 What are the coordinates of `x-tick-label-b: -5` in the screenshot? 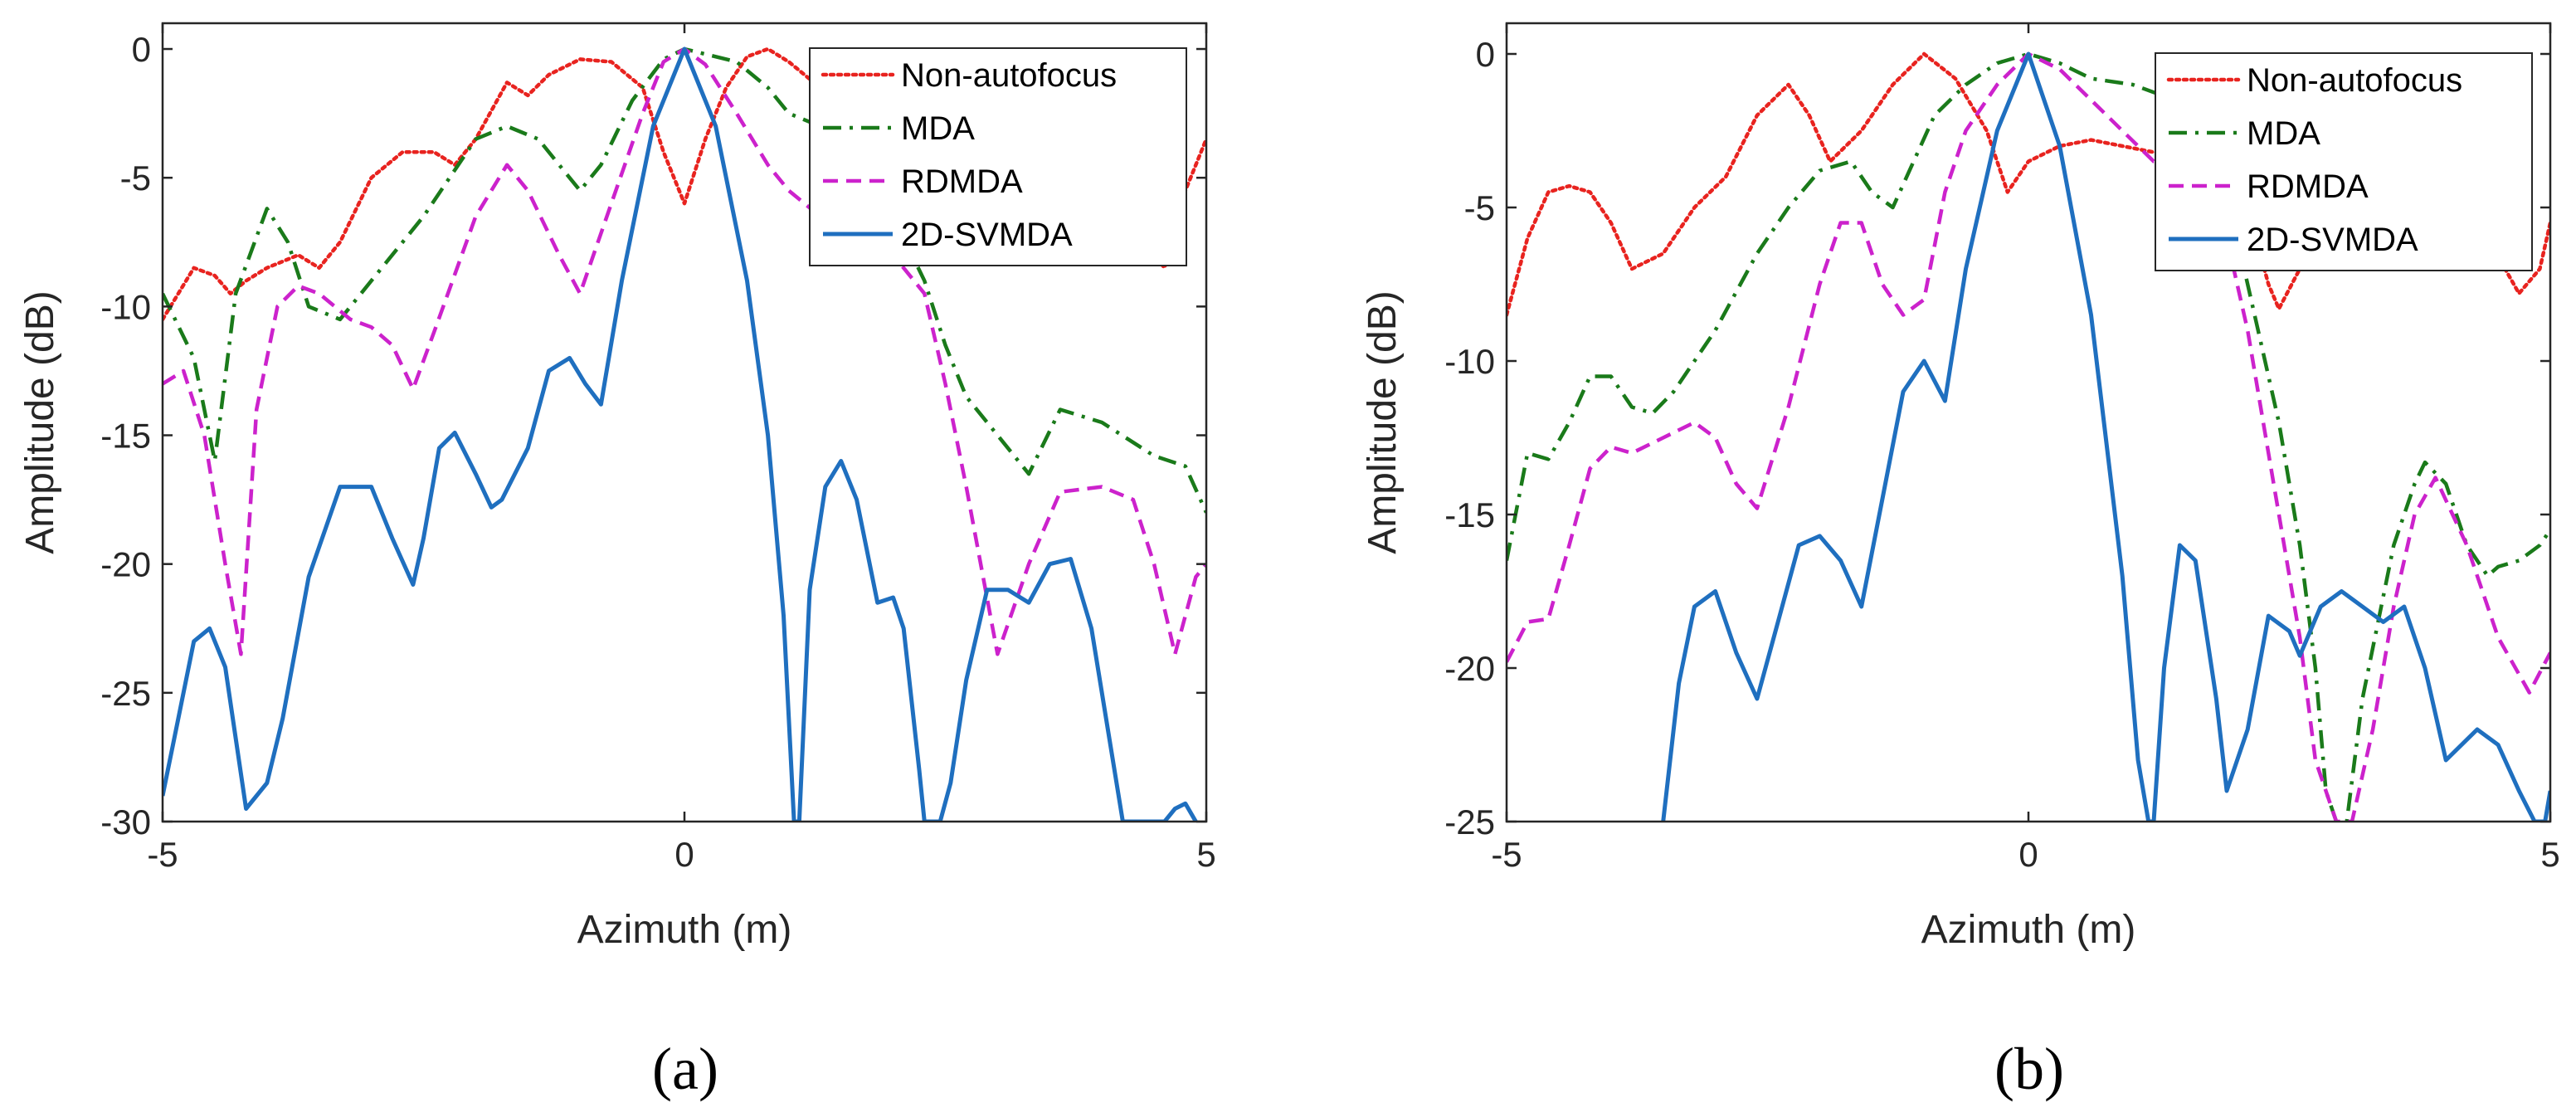 It's located at (1506, 855).